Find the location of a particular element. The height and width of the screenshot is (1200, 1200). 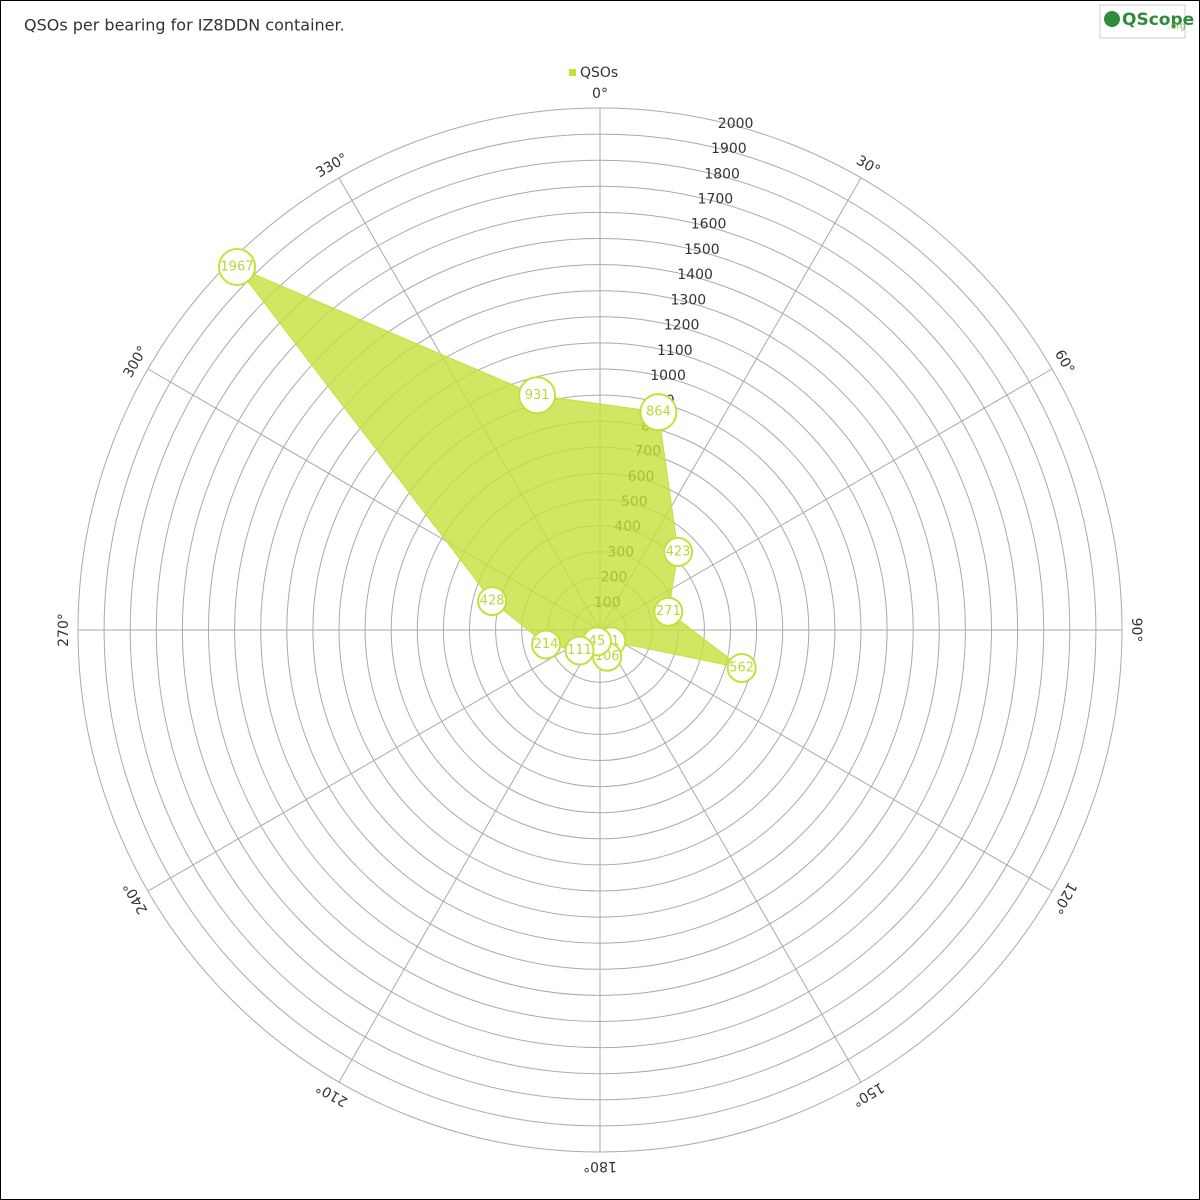

x-tick-label: 180° is located at coordinates (600, 1166).